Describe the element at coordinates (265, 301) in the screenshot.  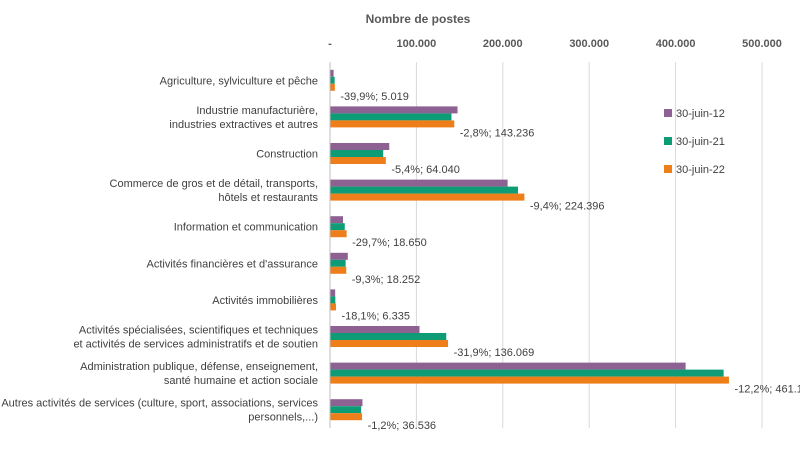
I see `category-label: Activités immobilières` at that location.